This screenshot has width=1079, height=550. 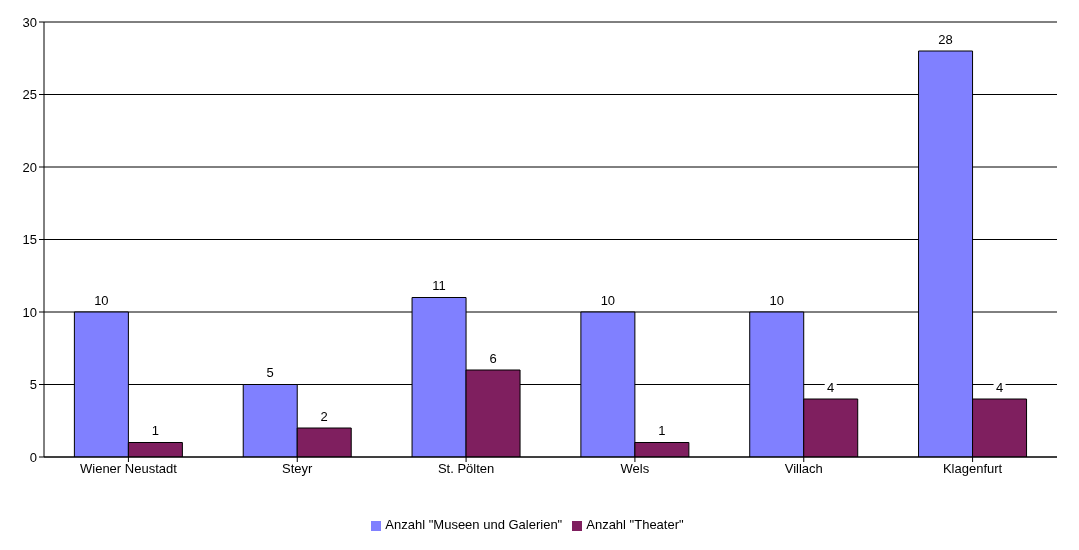 I want to click on x-tick-label: Wiener Neustadt, so click(x=129, y=469).